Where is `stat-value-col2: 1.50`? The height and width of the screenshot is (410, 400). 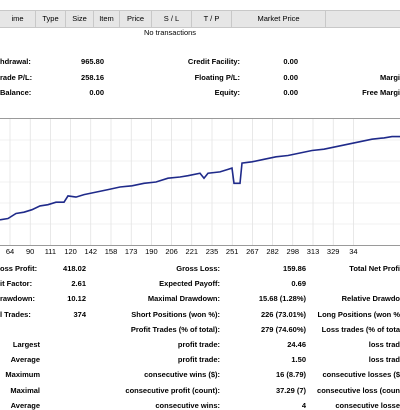 stat-value-col2: 1.50 is located at coordinates (298, 360).